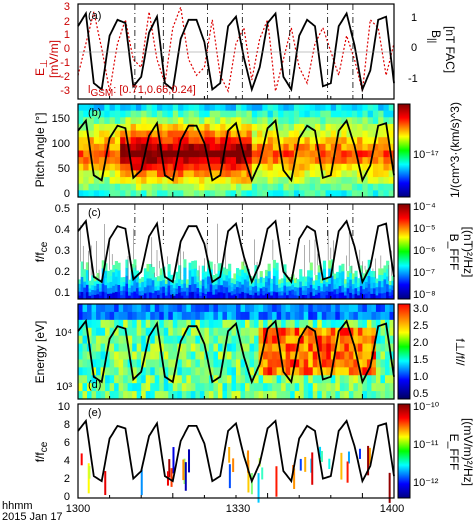  I want to click on panel-c-cbar-tick: 10⁻⁶, so click(424, 251).